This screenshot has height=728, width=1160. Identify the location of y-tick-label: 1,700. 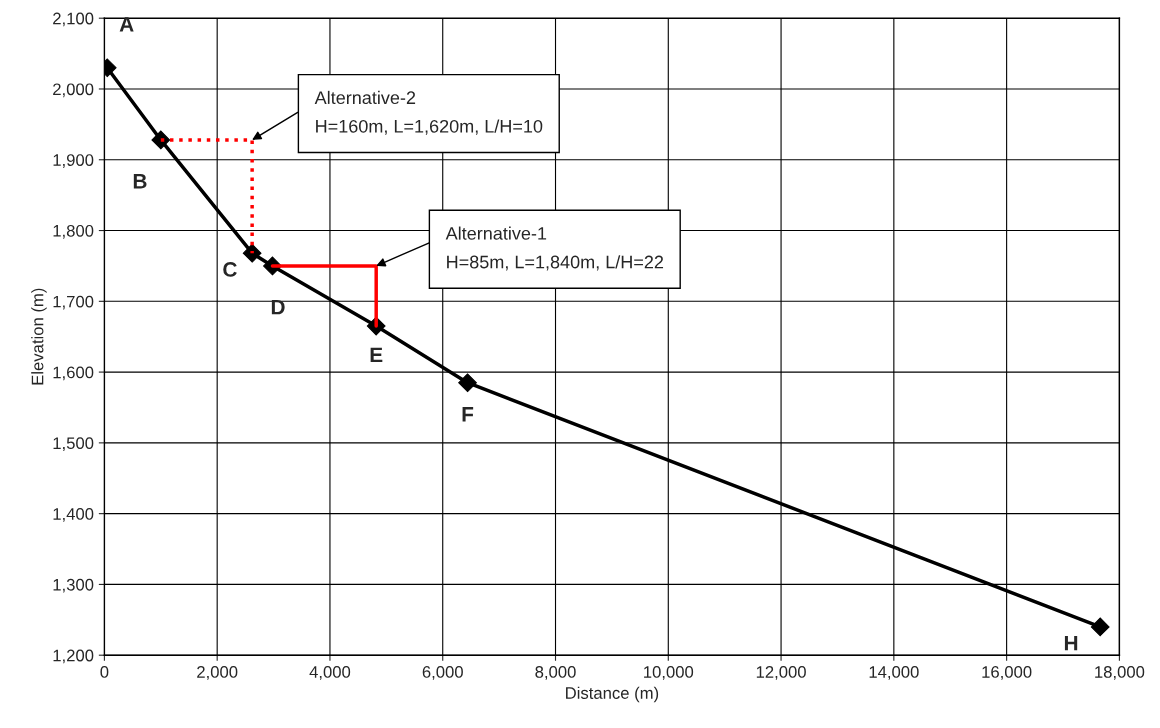
(73, 302).